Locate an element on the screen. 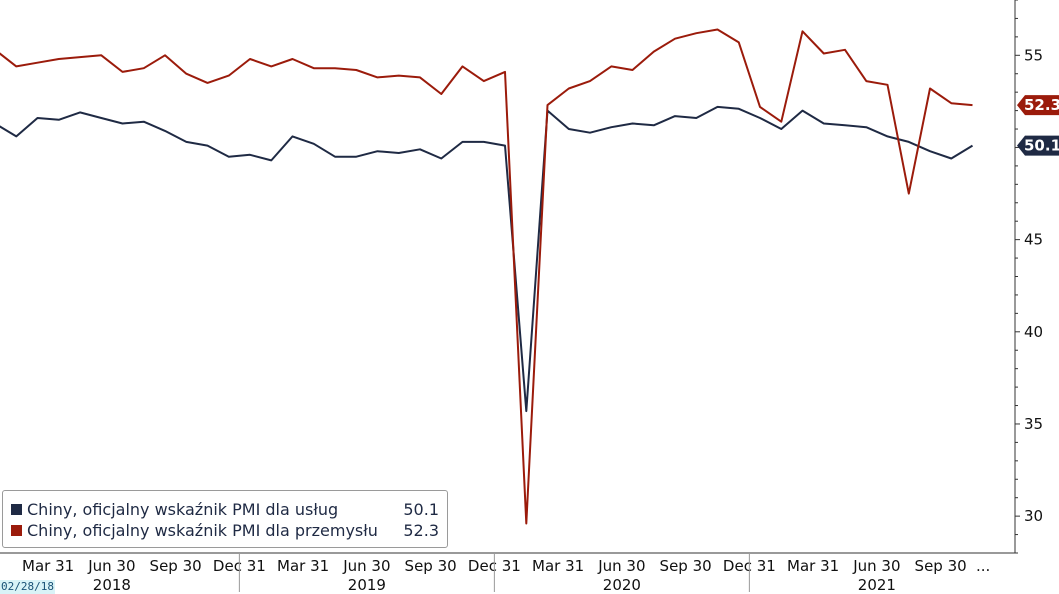 This screenshot has height=594, width=1059. year-label: 2018 is located at coordinates (112, 585).